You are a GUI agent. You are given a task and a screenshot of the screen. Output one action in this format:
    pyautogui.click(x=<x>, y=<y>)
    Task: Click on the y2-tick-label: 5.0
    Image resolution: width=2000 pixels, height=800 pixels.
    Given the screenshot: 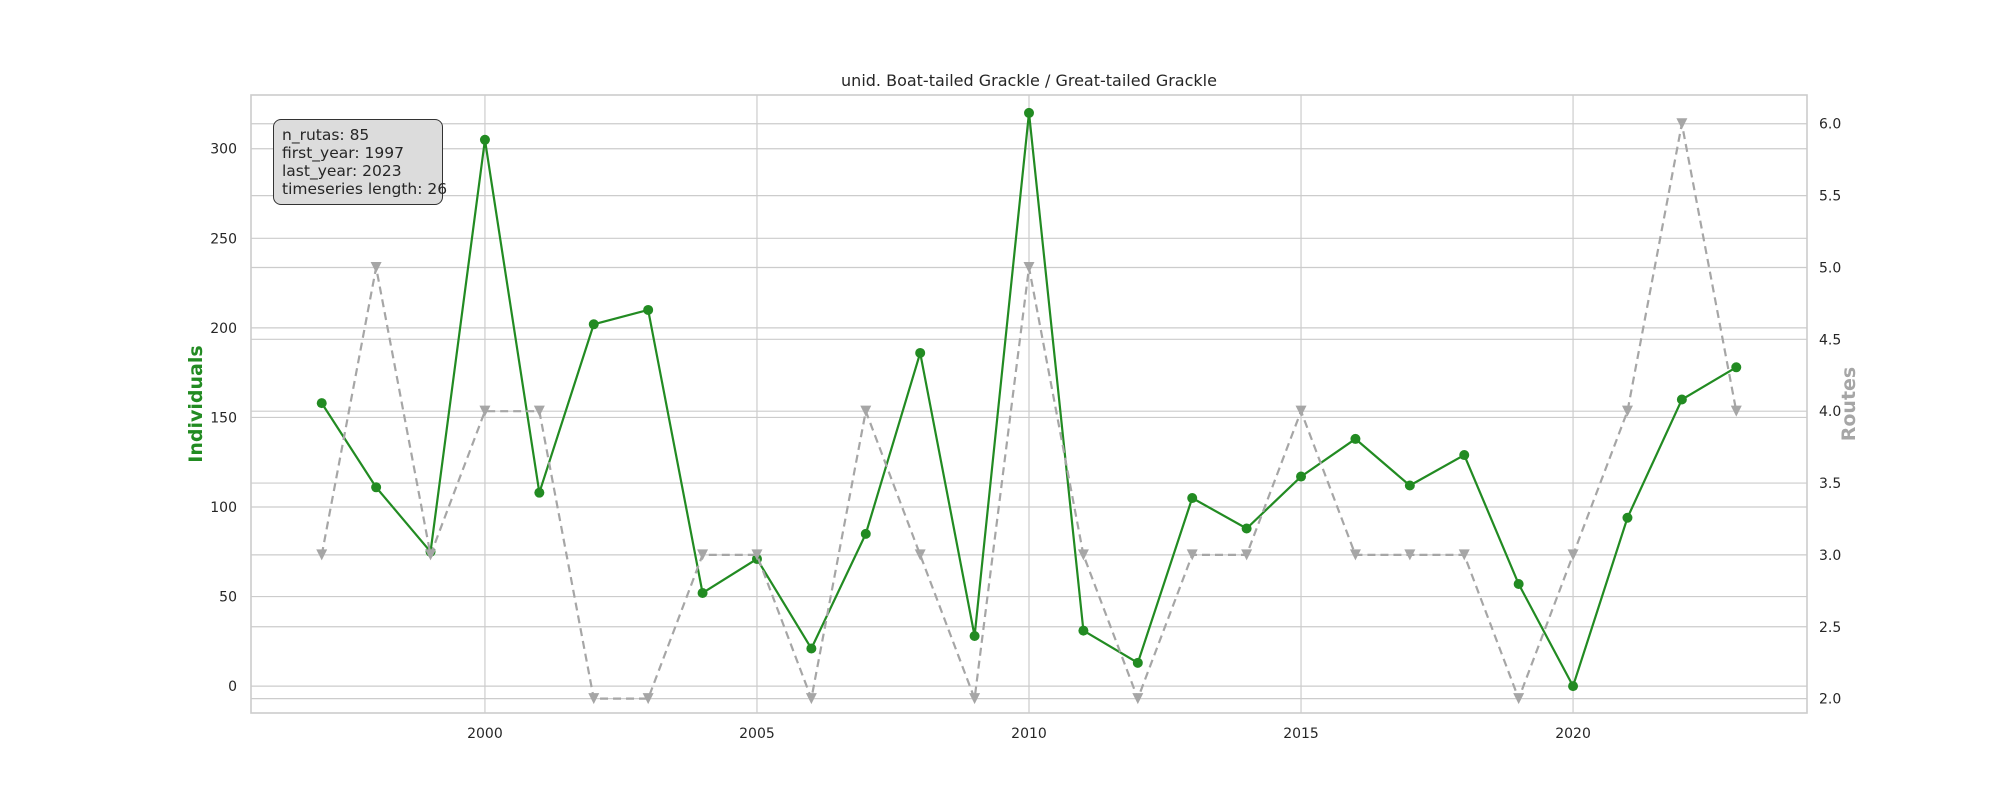 What is the action you would take?
    pyautogui.click(x=1830, y=268)
    